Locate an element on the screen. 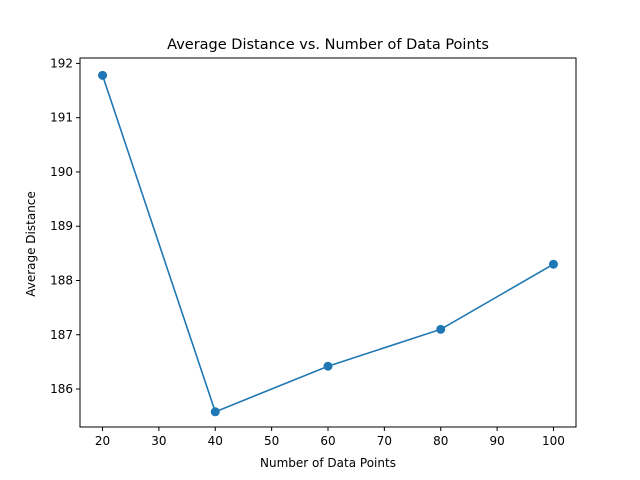  x-tick-label: 80 is located at coordinates (440, 441).